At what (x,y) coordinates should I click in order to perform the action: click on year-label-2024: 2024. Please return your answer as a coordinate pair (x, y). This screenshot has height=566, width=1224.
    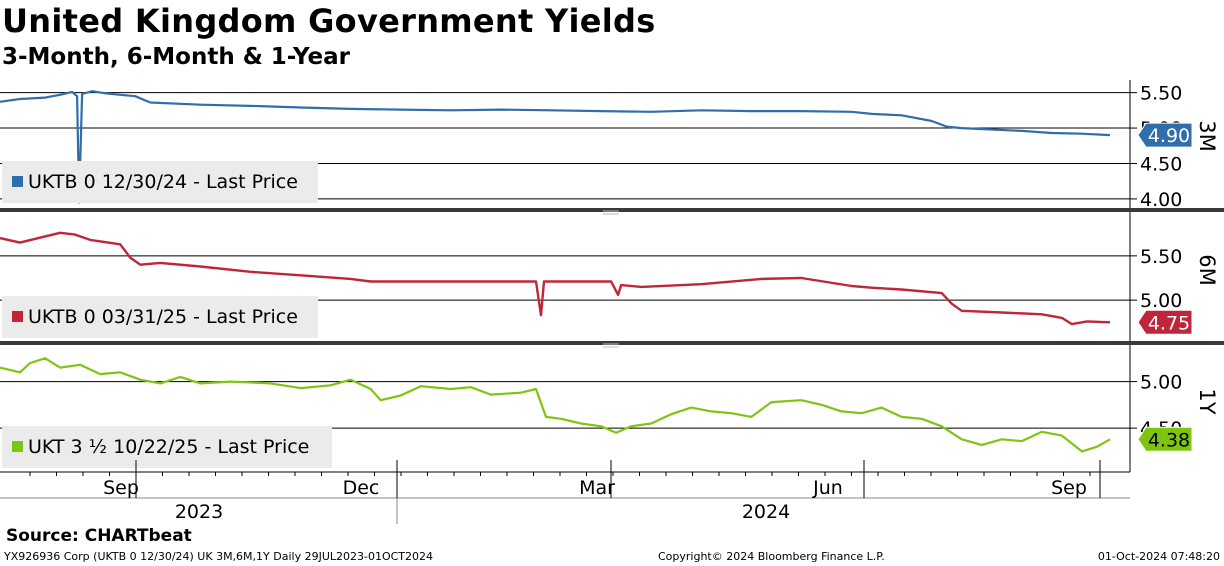
    Looking at the image, I should click on (766, 512).